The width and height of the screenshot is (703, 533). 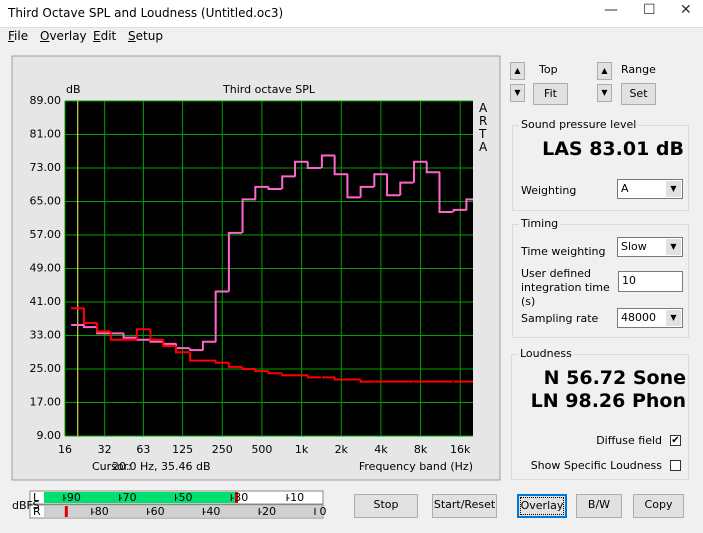 What do you see at coordinates (239, 497) in the screenshot?
I see `meter-tick-label: -30` at bounding box center [239, 497].